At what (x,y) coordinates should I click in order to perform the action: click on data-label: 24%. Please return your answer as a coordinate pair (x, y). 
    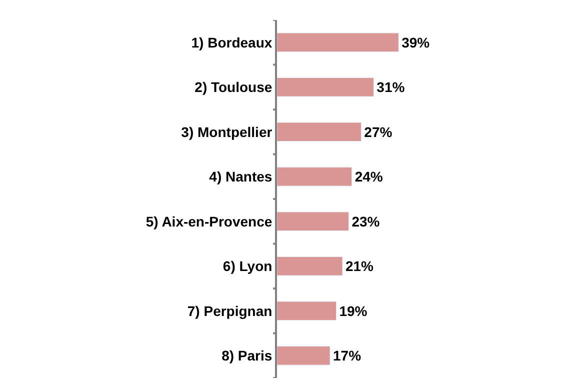
    Looking at the image, I should click on (369, 176).